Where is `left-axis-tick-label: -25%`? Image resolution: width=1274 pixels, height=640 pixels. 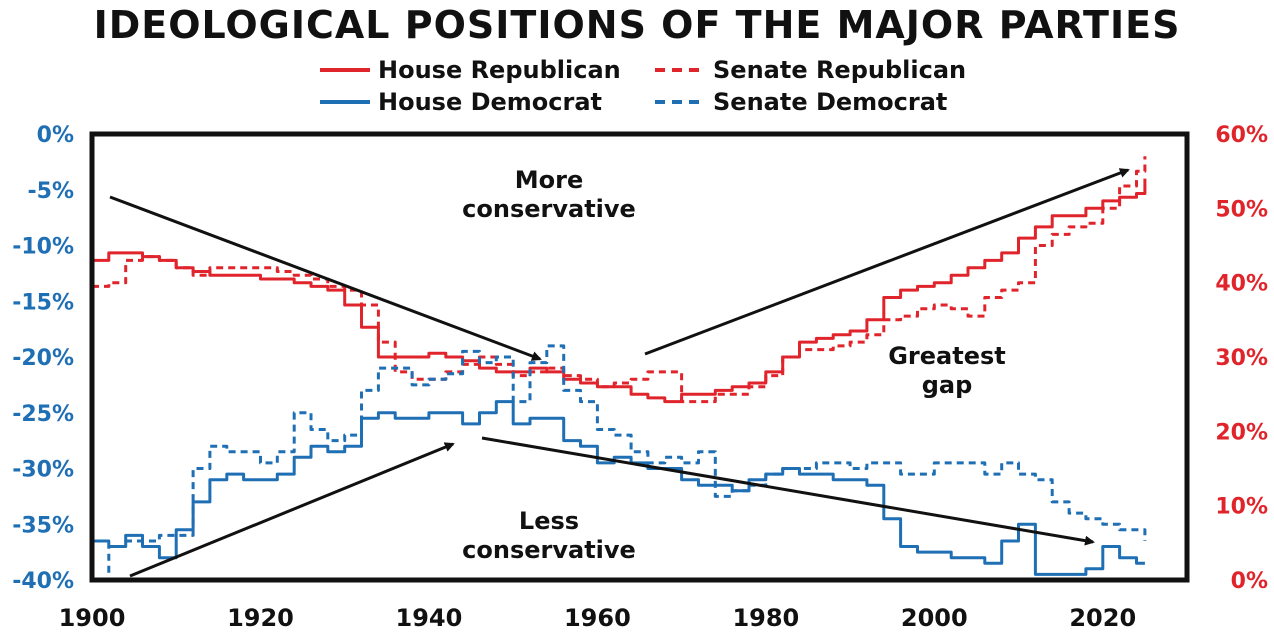
left-axis-tick-label: -25% is located at coordinates (43, 414).